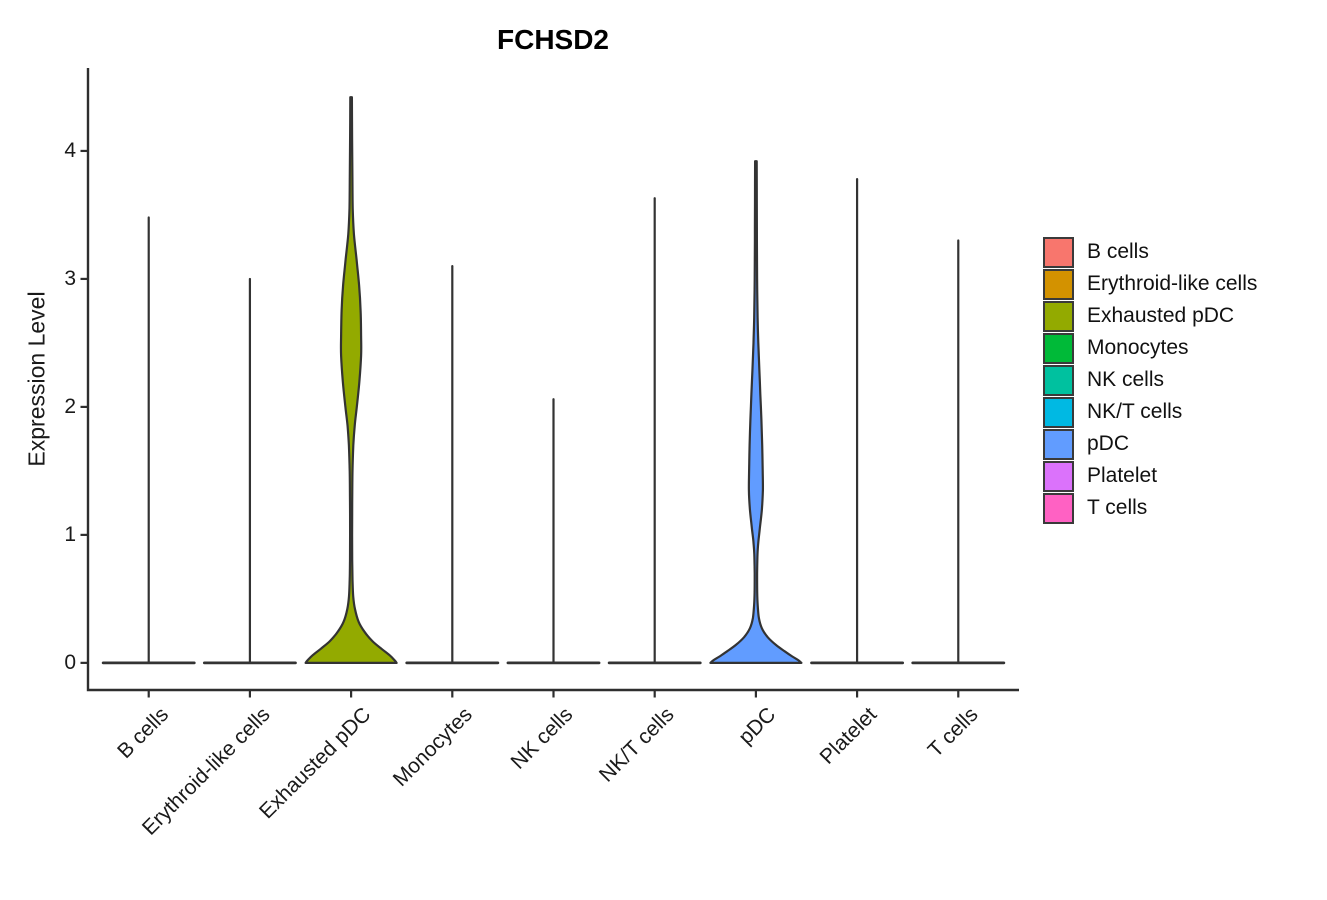 The width and height of the screenshot is (1327, 900). Describe the element at coordinates (36, 379) in the screenshot. I see `y-axis-title: Expression Level` at that location.